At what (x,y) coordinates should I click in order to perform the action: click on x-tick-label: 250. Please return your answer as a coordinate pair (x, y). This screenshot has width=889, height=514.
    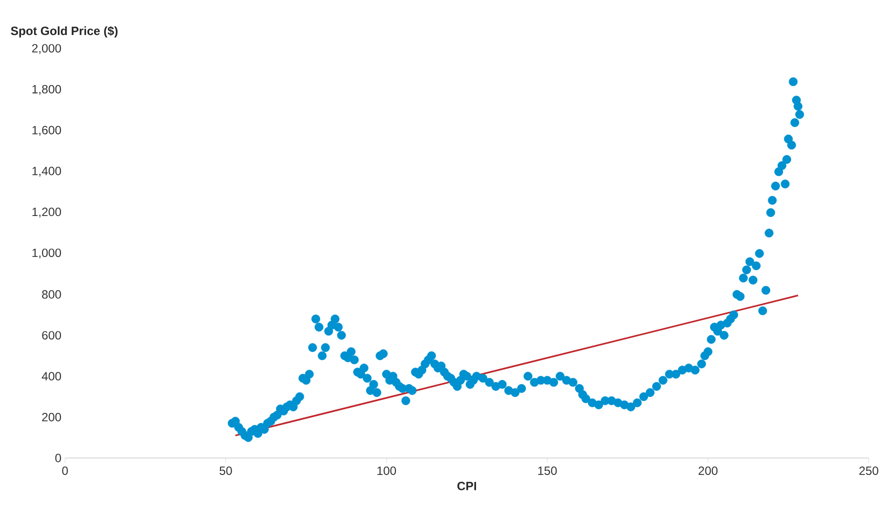
    Looking at the image, I should click on (868, 470).